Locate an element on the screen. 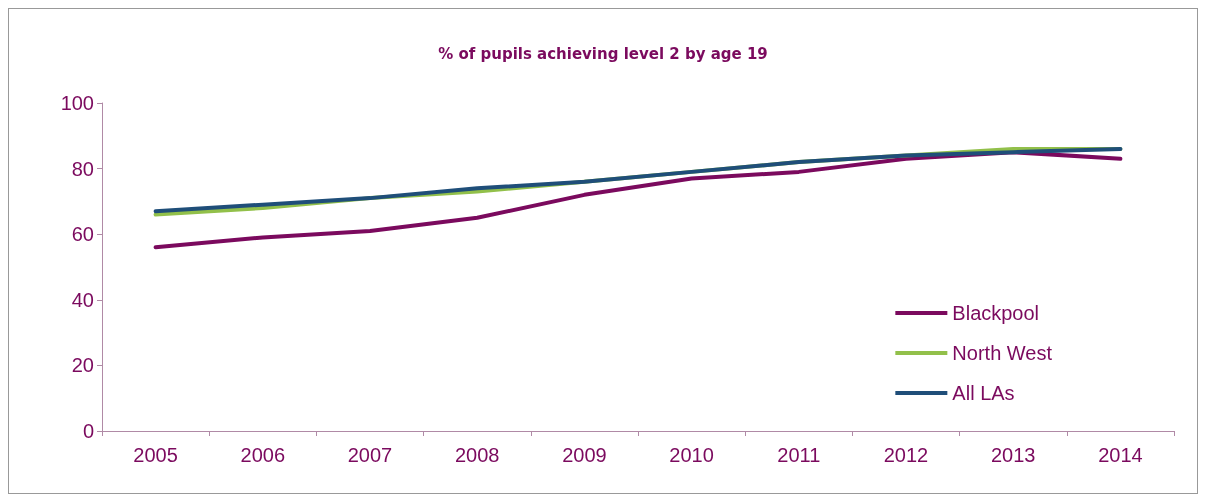 This screenshot has width=1208, height=504. x-tick-label: 2005 is located at coordinates (155, 455).